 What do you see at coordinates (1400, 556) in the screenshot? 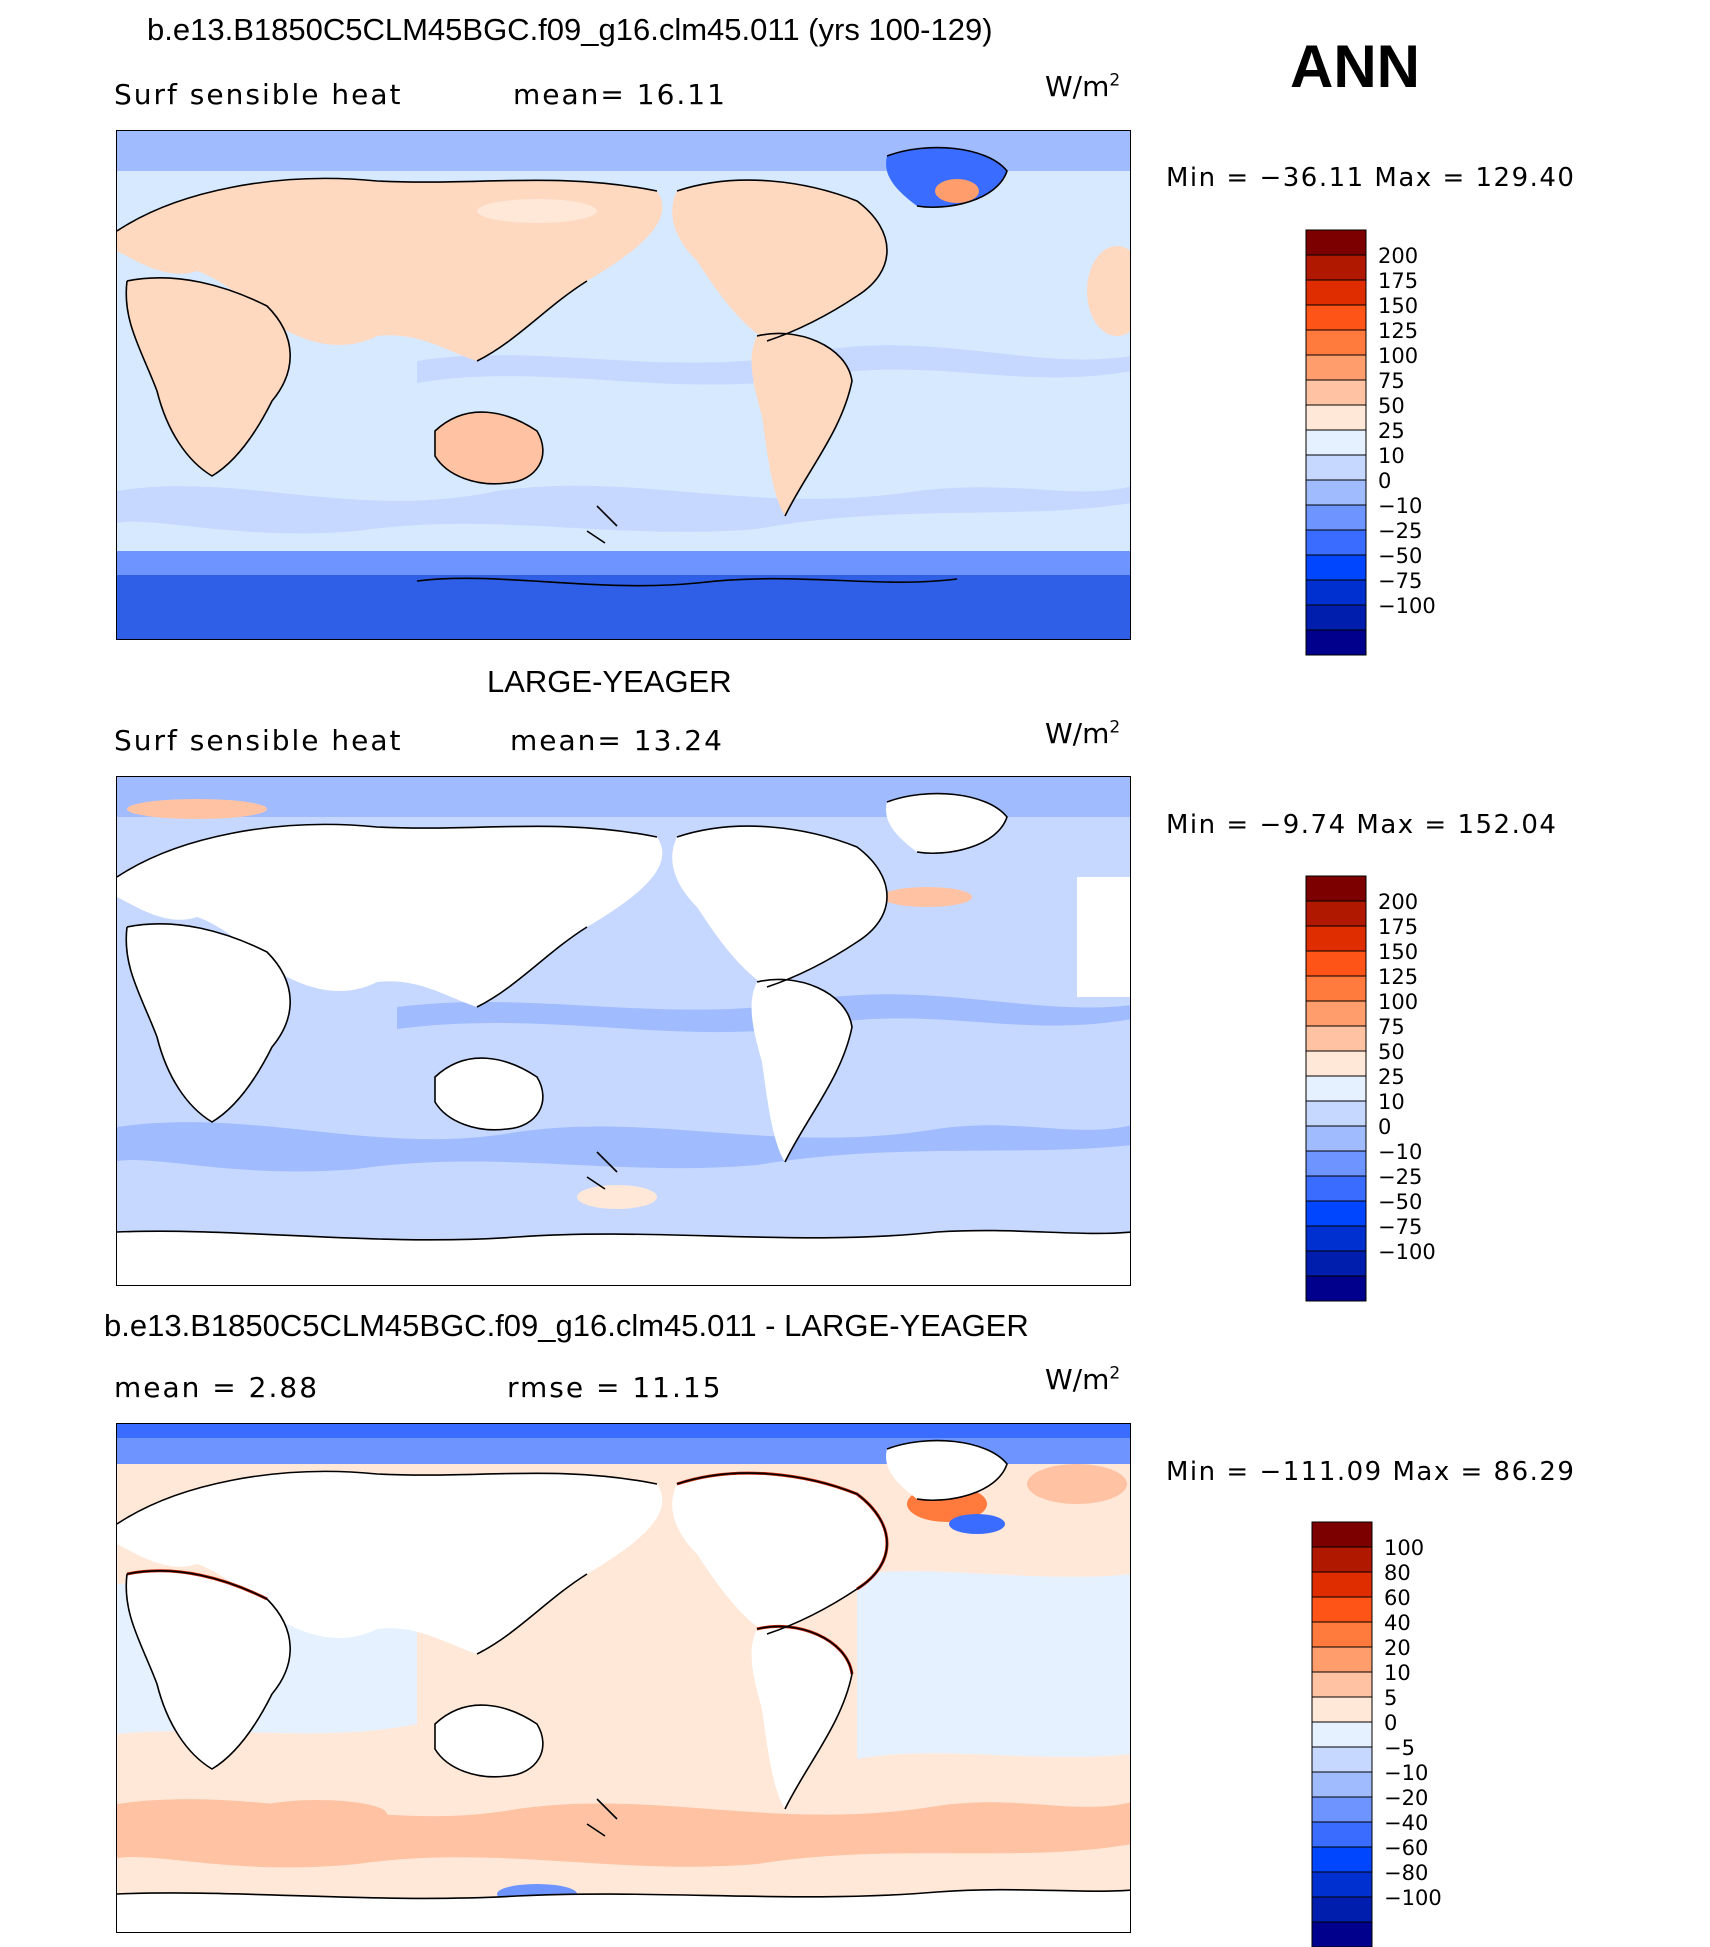
I see `colorbar-tick-label: −50` at bounding box center [1400, 556].